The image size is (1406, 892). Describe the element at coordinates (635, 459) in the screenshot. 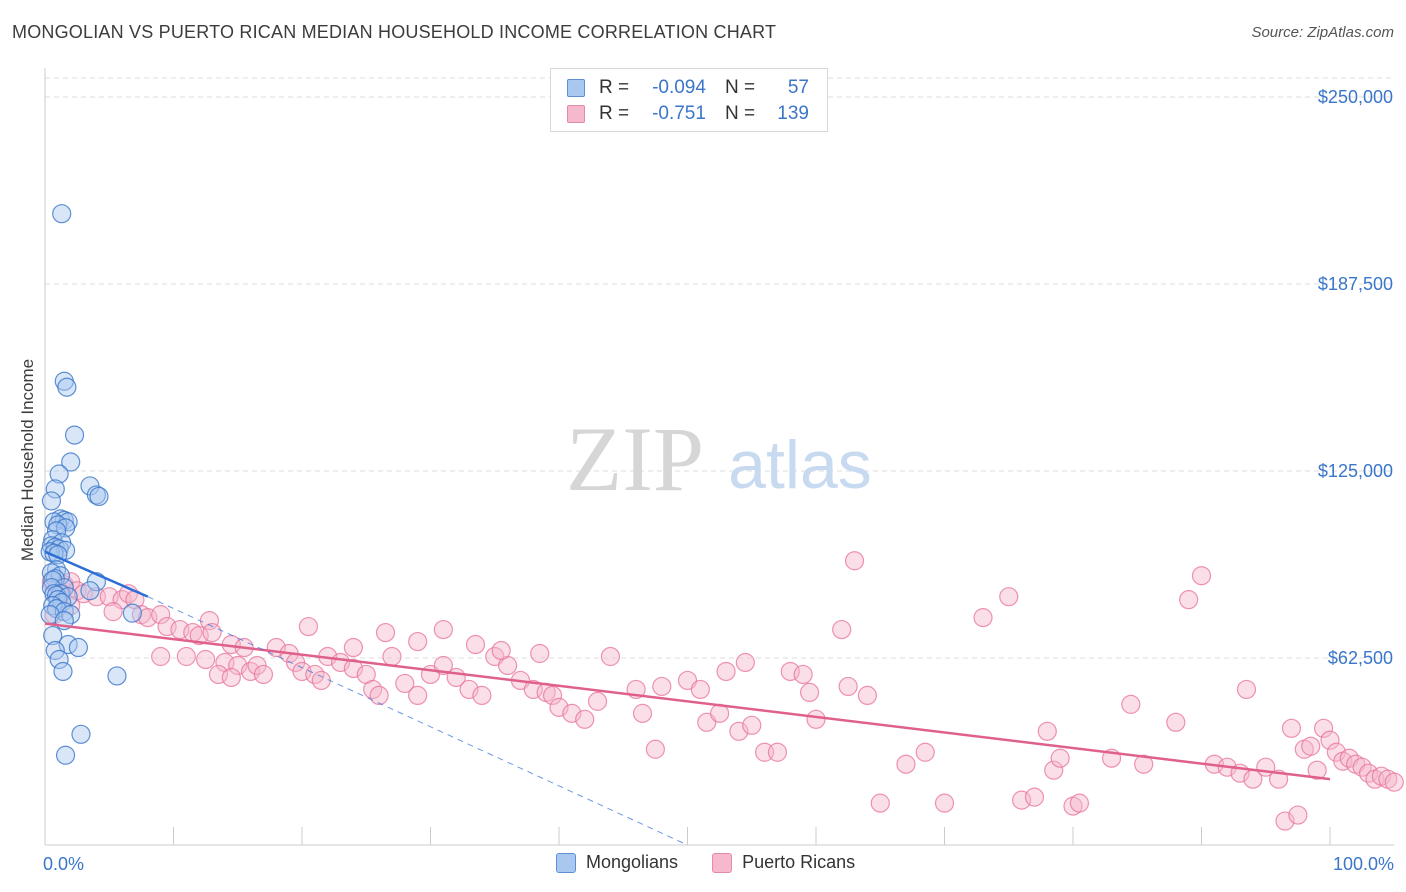

I see `watermark-zip: ZIP` at that location.